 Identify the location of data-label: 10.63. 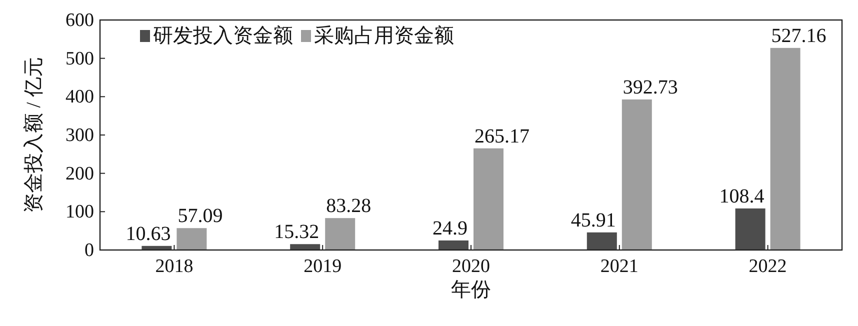
(148, 233).